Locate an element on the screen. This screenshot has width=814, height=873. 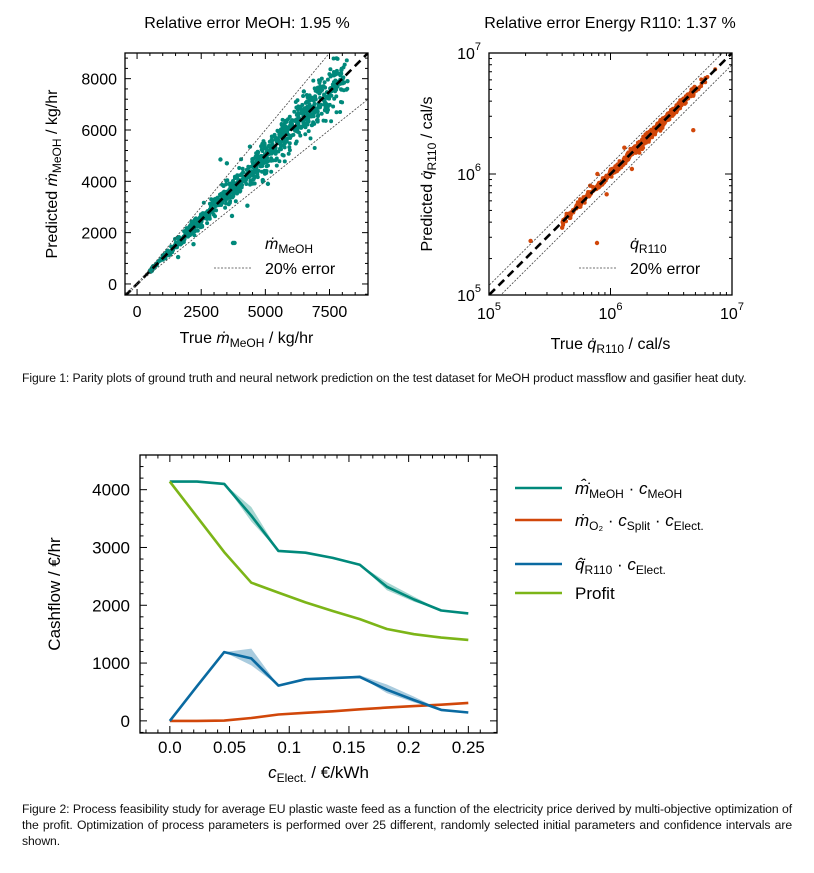
x-tick-label: 0.2 is located at coordinates (409, 747).